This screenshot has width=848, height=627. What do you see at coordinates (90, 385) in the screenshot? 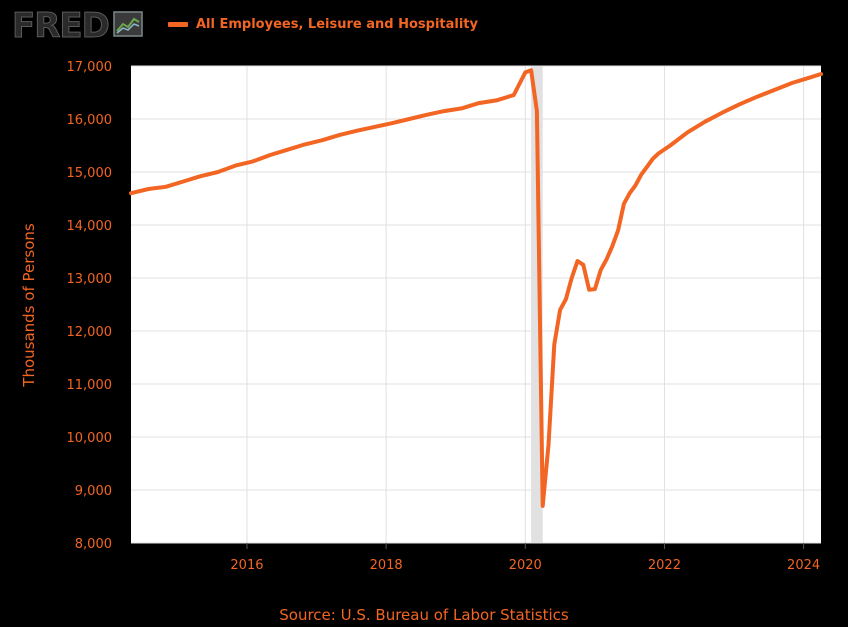
I see `y-tick-label: 11,000` at bounding box center [90, 385].